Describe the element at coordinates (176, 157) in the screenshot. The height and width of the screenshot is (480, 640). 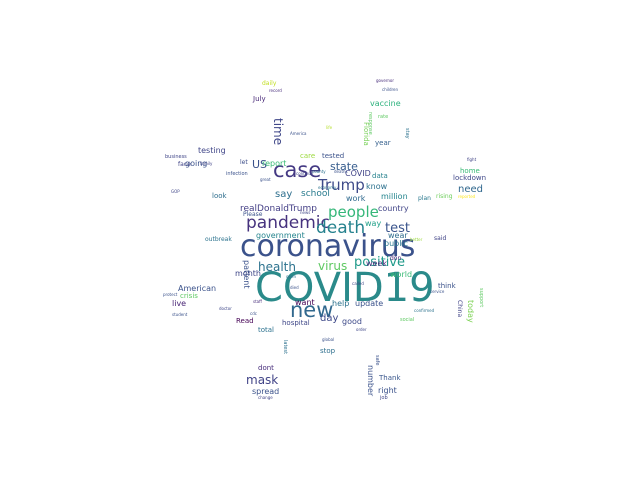
I see `word: business` at that location.